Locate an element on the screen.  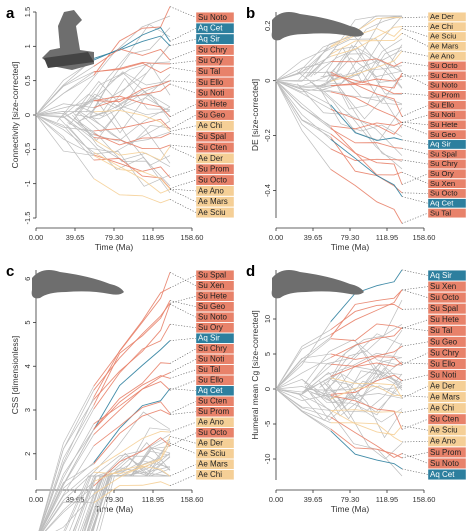
tip-label-text: Su Ello is located at coordinates (443, 363).